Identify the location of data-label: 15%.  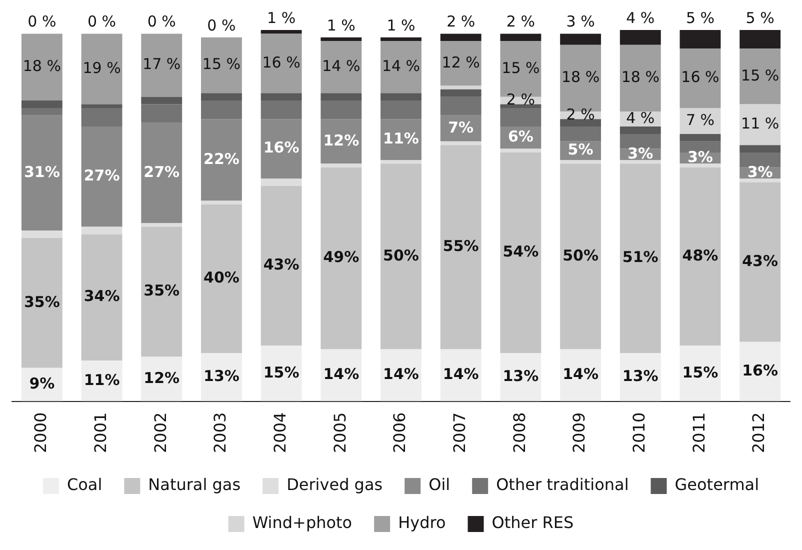
(281, 372).